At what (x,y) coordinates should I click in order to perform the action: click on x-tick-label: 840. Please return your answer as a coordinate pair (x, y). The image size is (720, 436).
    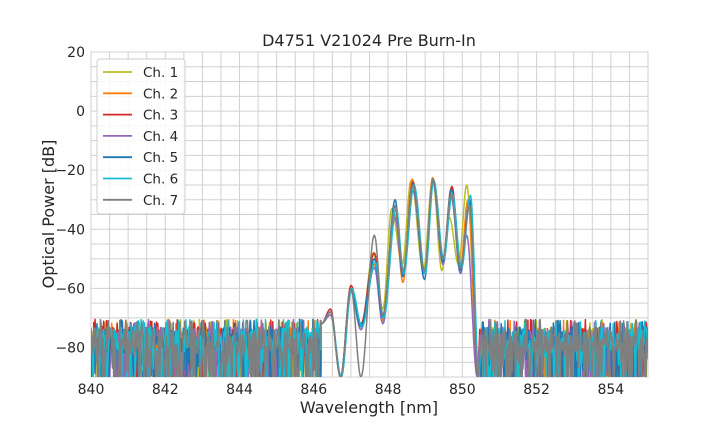
    Looking at the image, I should click on (91, 390).